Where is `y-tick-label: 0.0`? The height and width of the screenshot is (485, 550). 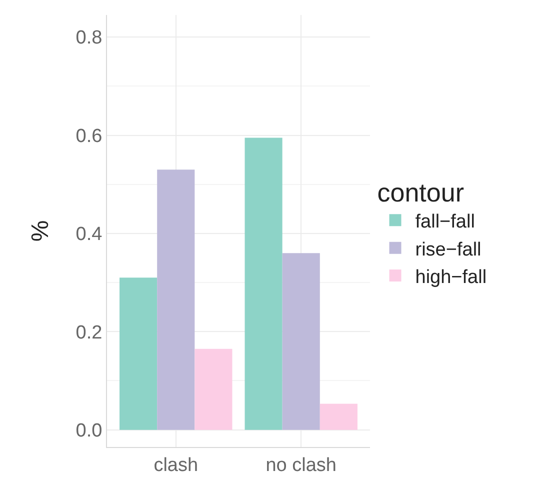
y-tick-label: 0.0 is located at coordinates (89, 431).